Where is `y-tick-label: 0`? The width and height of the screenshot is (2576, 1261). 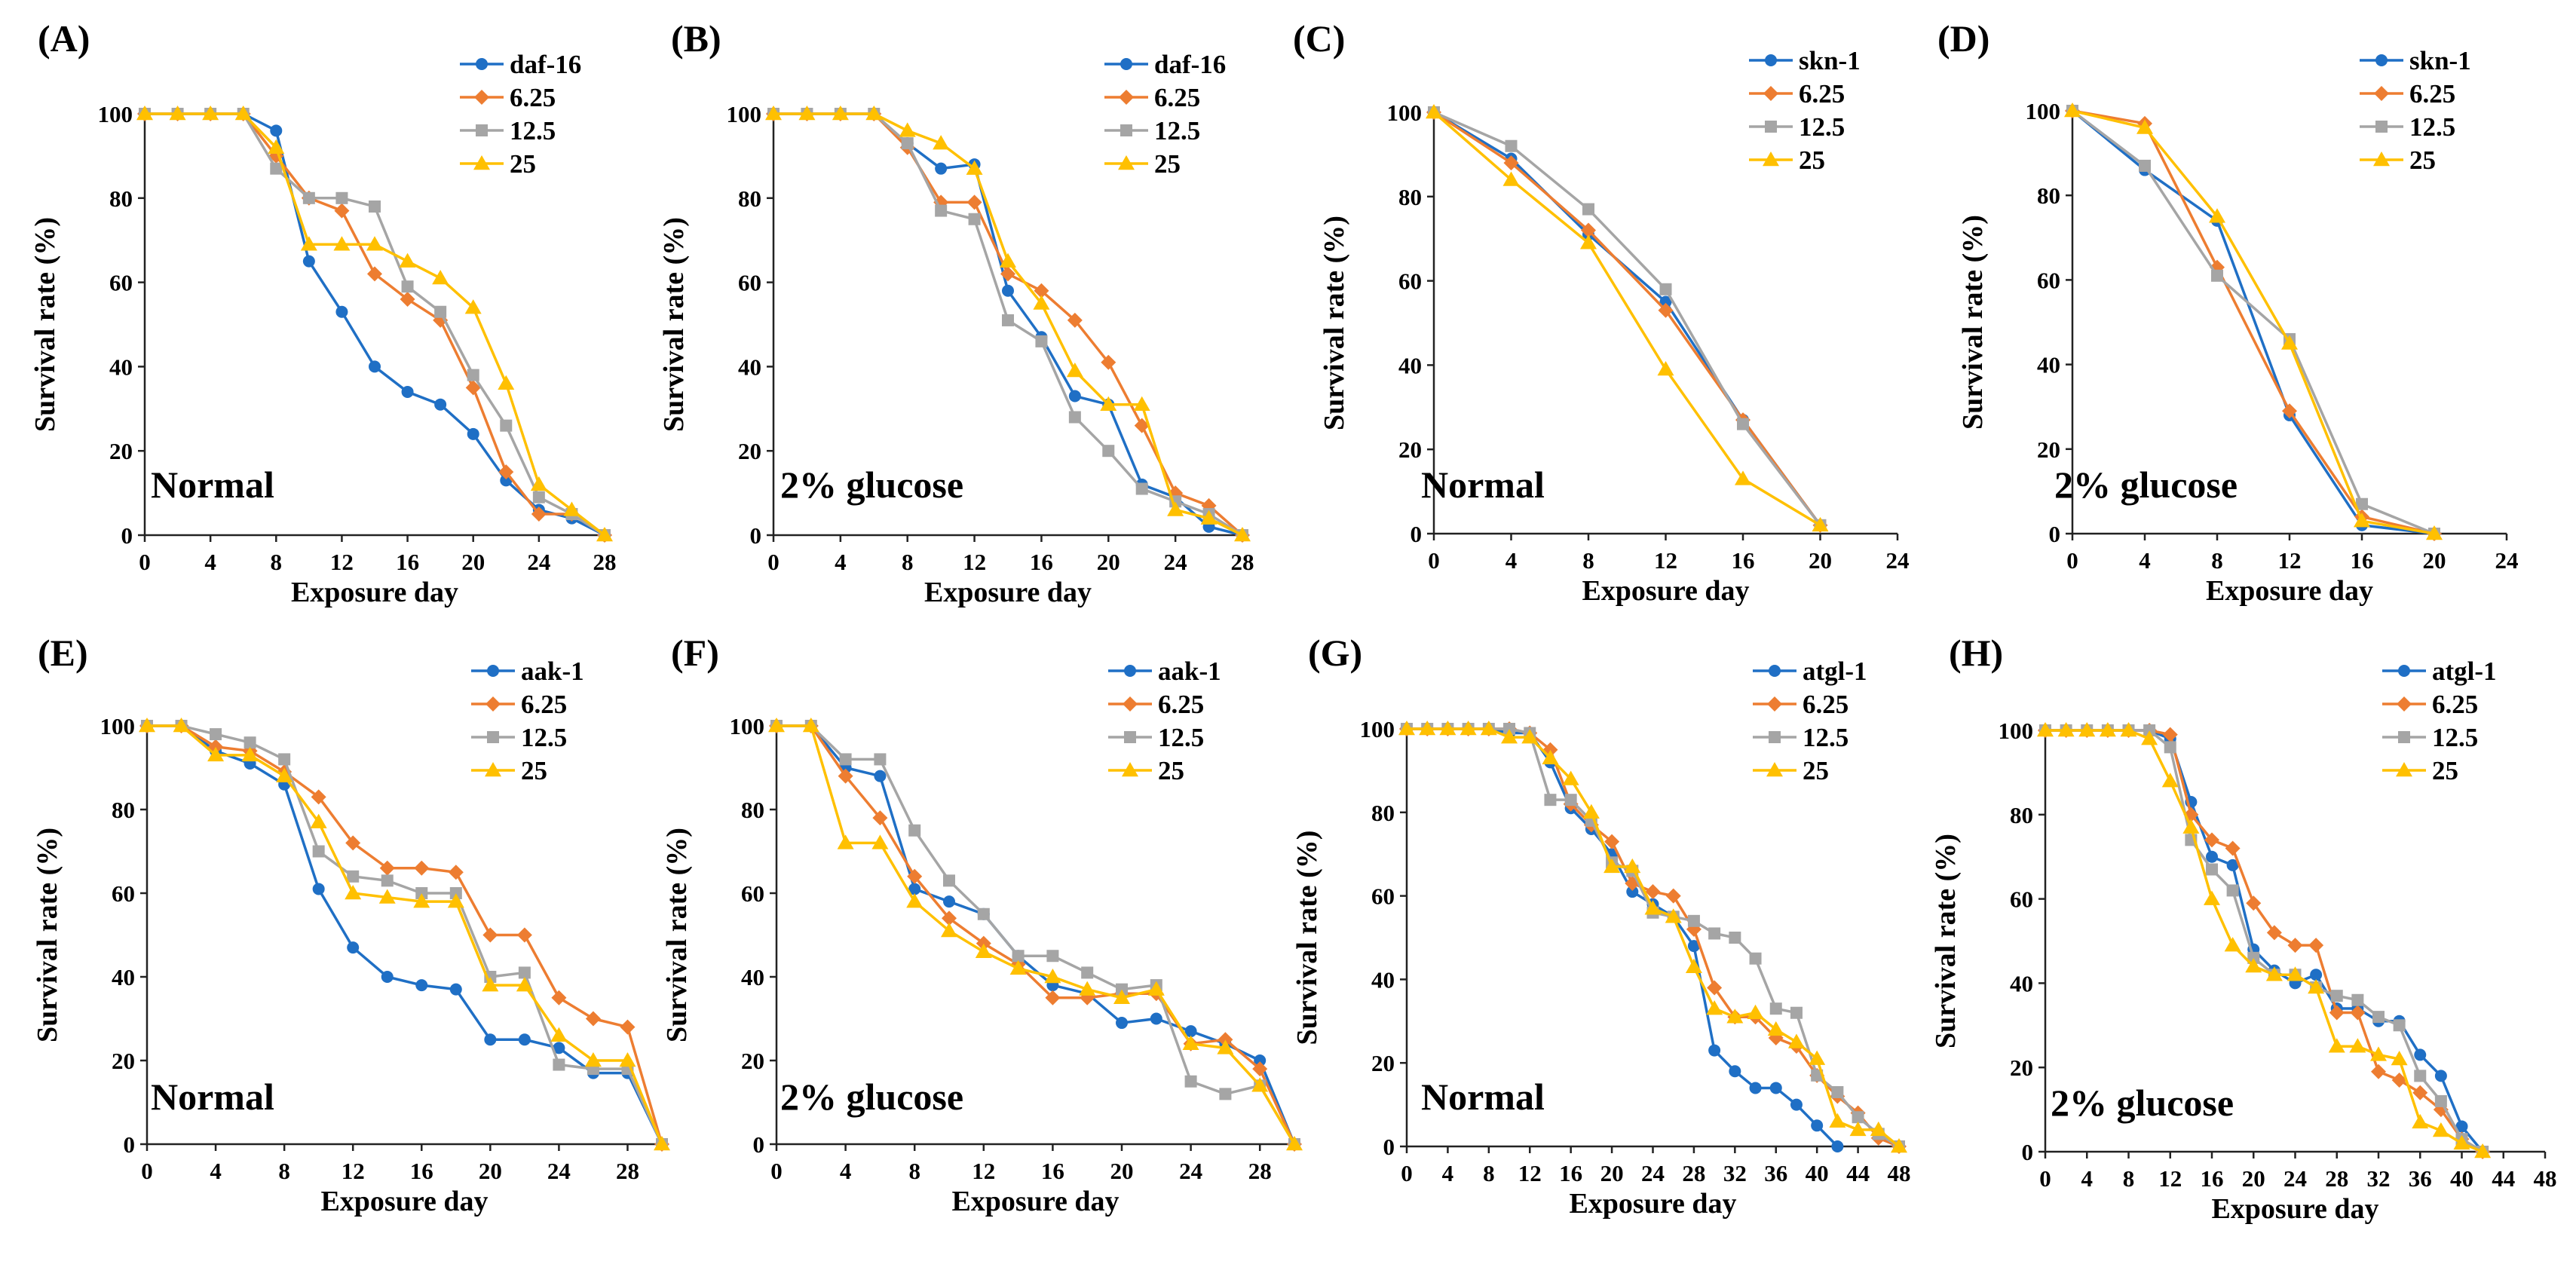 y-tick-label: 0 is located at coordinates (2055, 534).